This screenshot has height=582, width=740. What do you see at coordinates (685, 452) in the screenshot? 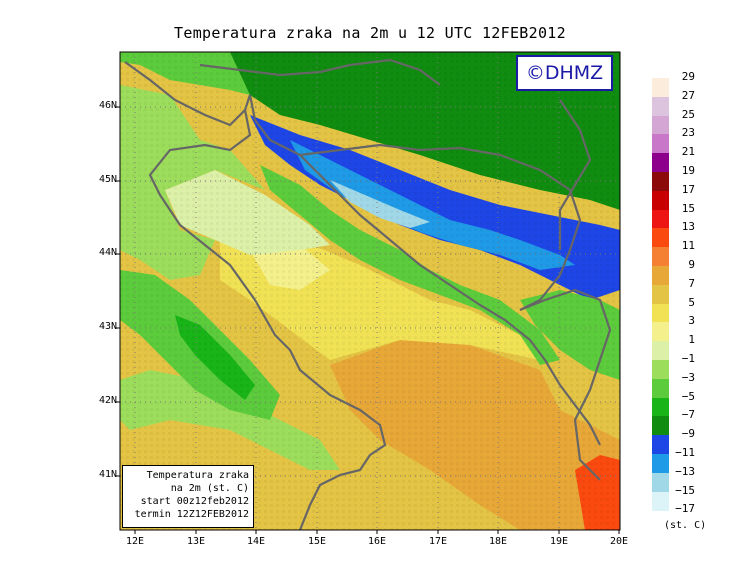
I see `legend-label: −11` at bounding box center [685, 452].